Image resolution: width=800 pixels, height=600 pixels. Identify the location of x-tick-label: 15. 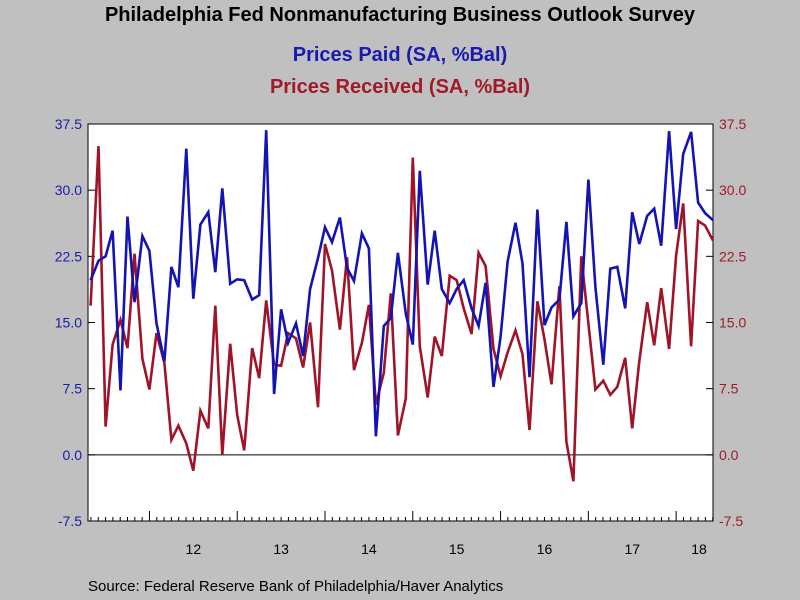
(457, 549).